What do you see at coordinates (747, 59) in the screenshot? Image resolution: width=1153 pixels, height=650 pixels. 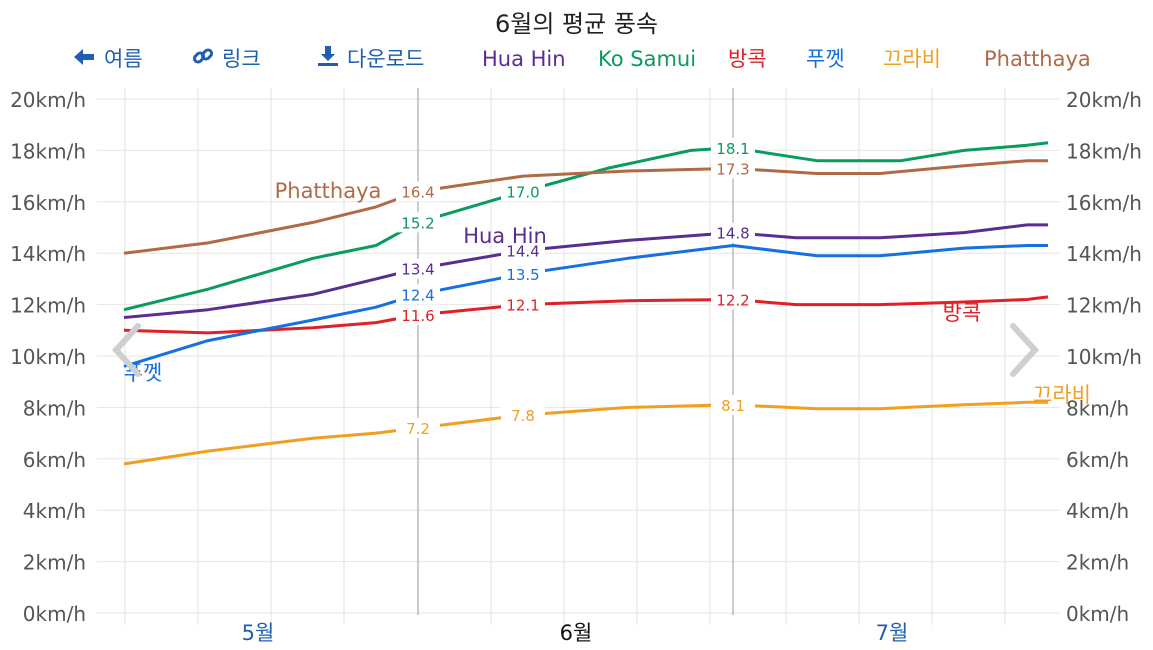 I see `legend-item-bangkok: 방콕` at bounding box center [747, 59].